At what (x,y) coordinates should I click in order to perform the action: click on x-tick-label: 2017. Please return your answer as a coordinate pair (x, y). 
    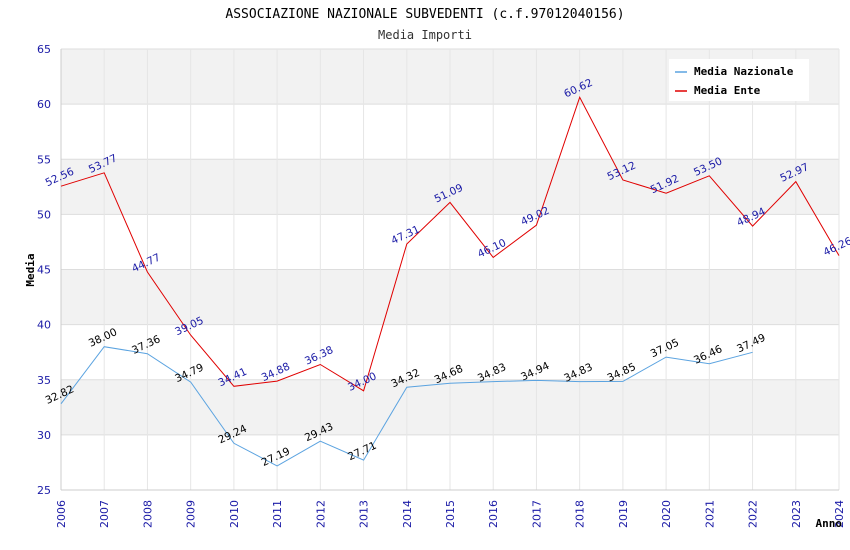
    Looking at the image, I should click on (536, 514).